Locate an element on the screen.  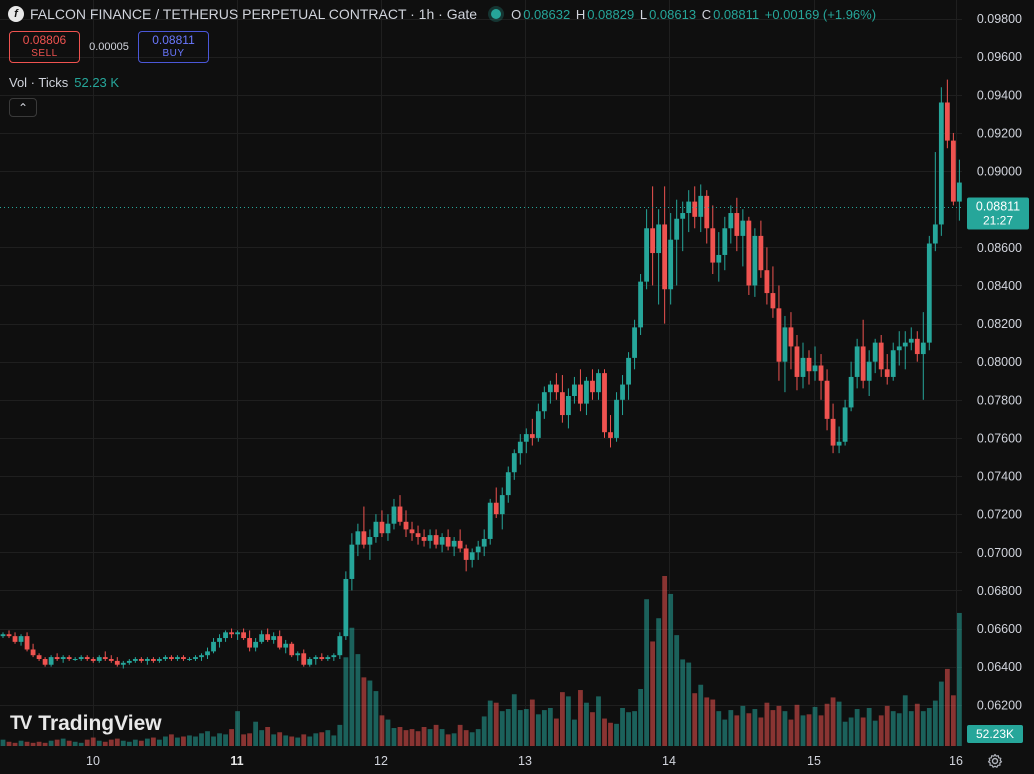
volume-legend: Vol · Ticks 52.23 K is located at coordinates (64, 82).